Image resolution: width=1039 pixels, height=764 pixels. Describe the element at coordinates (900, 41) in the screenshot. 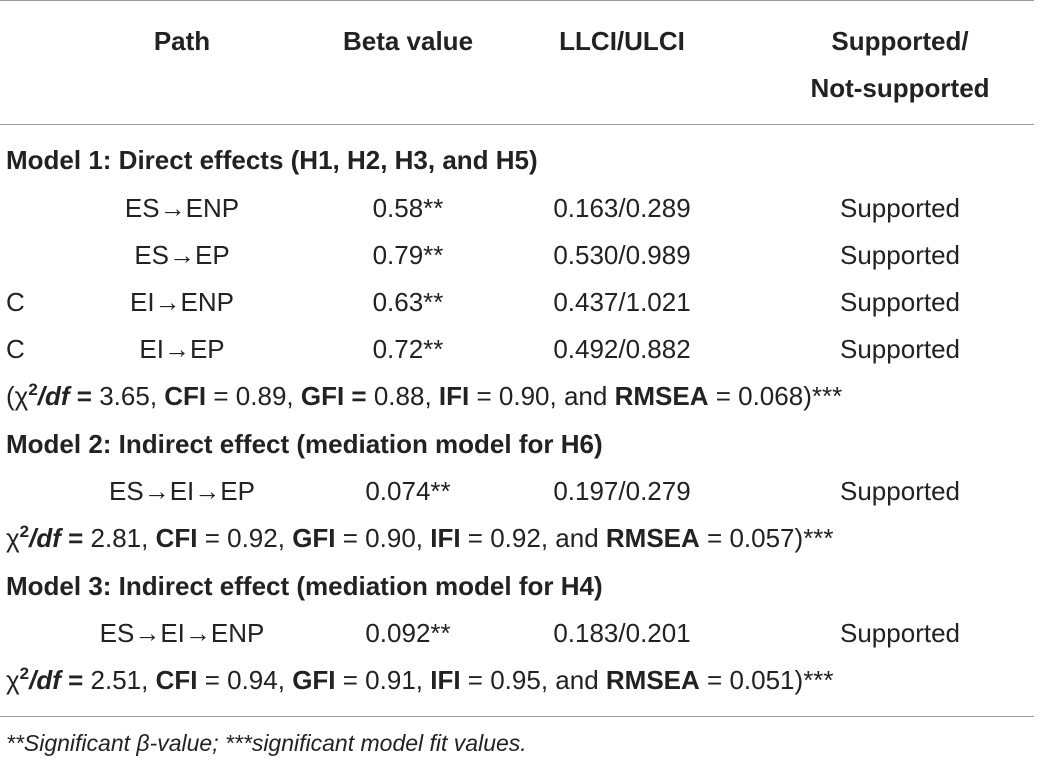

I see `header-supported-line1: Supported/` at that location.